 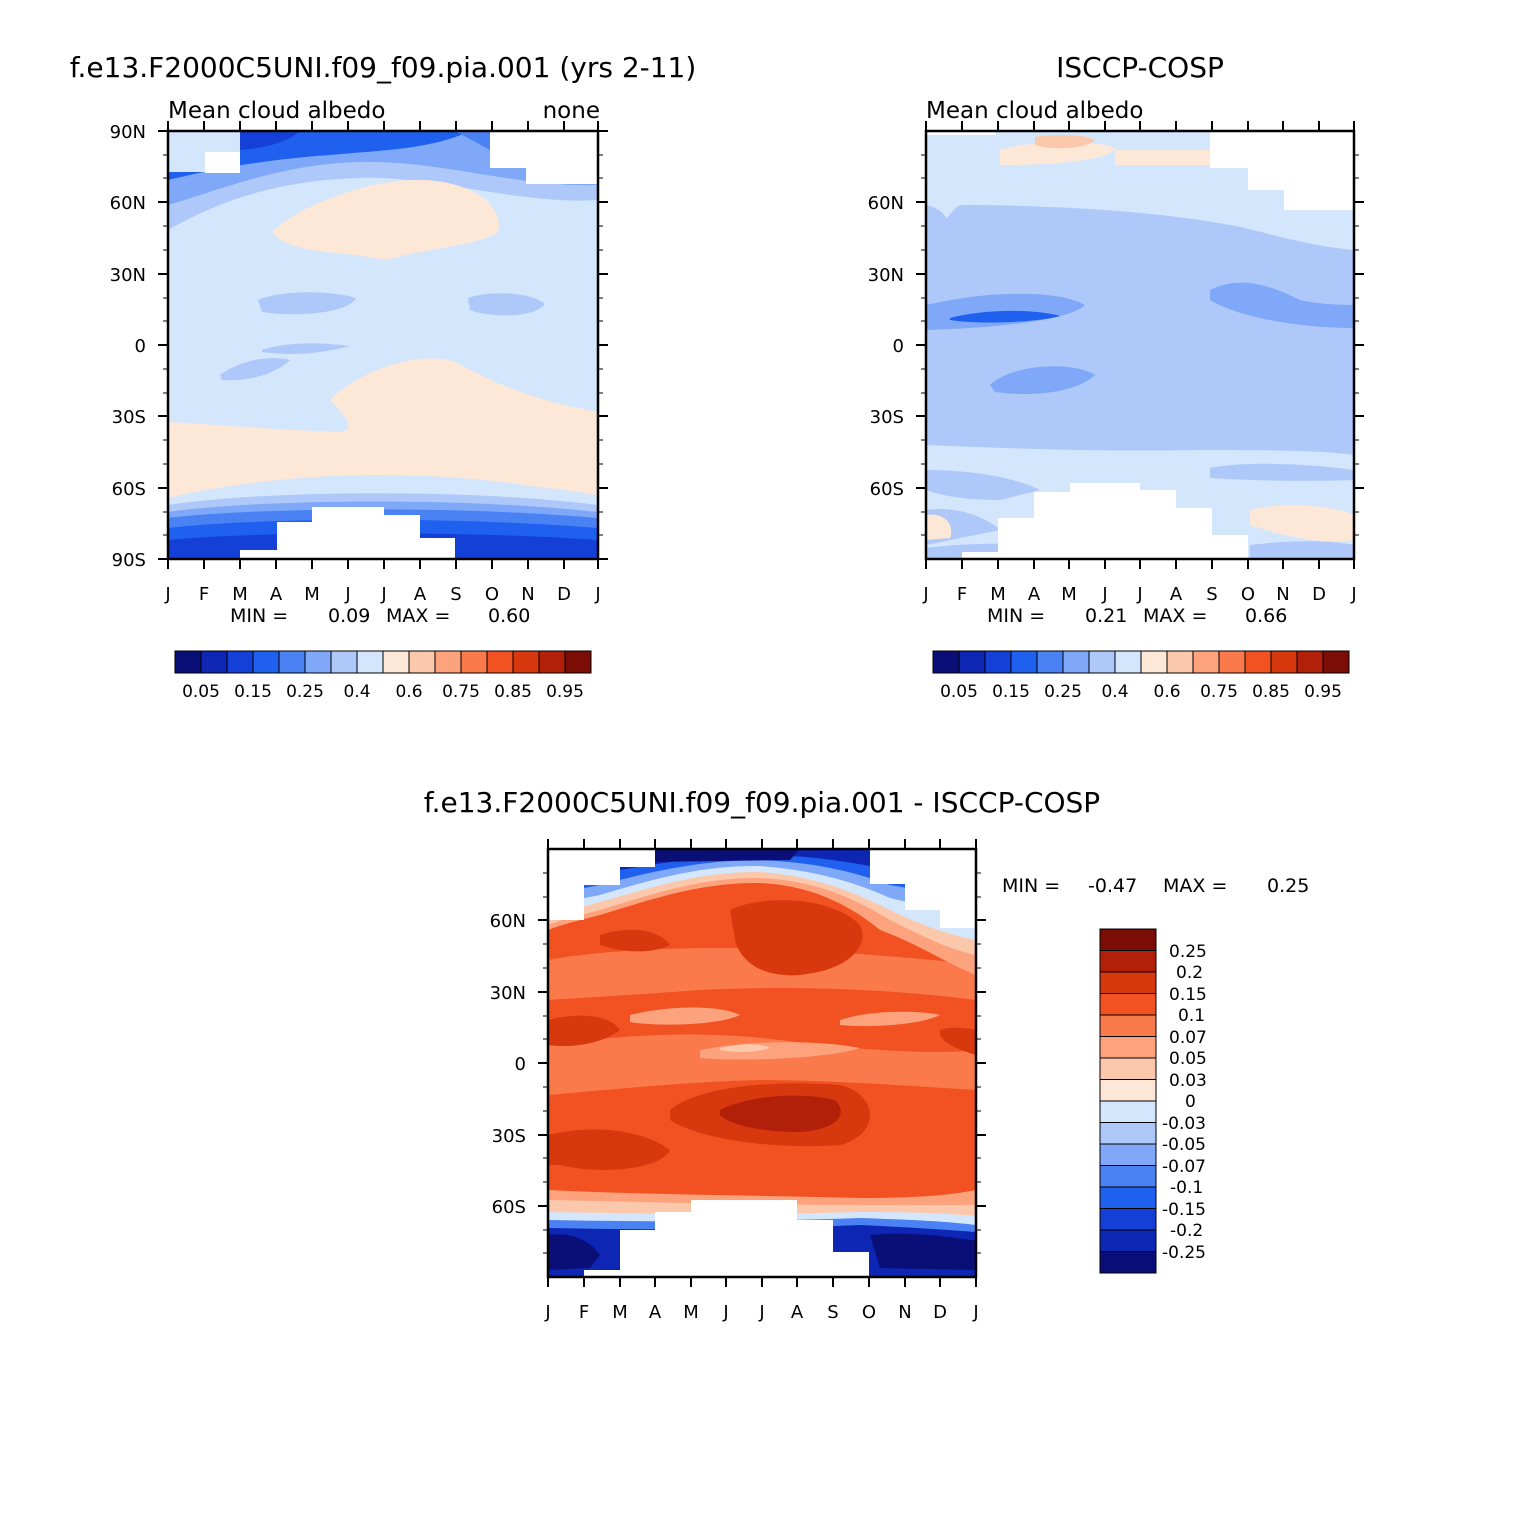 I want to click on max-value: 0.60, so click(x=509, y=616).